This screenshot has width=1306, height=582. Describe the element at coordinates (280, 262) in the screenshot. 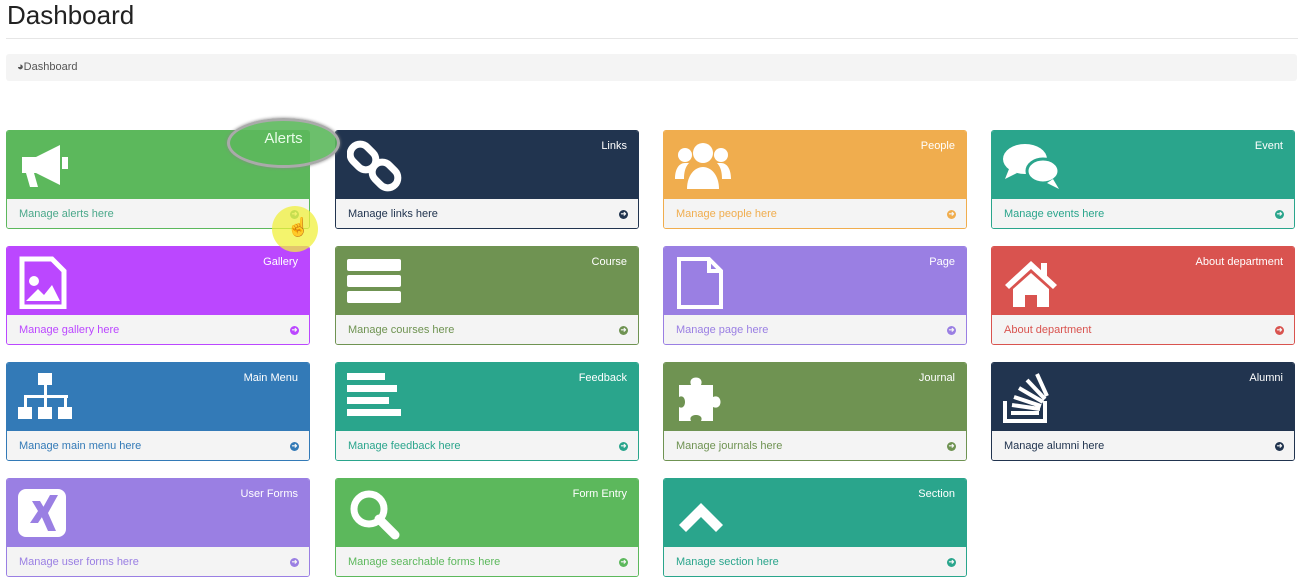

I see `card-title: Gallery` at that location.